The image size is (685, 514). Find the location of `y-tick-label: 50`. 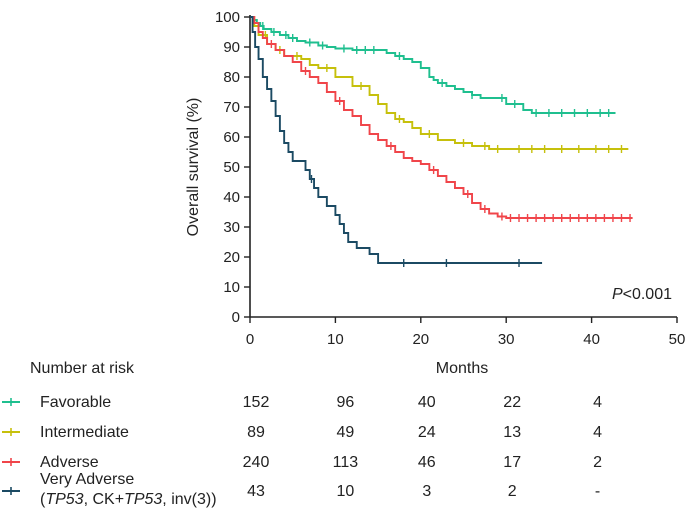

y-tick-label: 50 is located at coordinates (231, 167).